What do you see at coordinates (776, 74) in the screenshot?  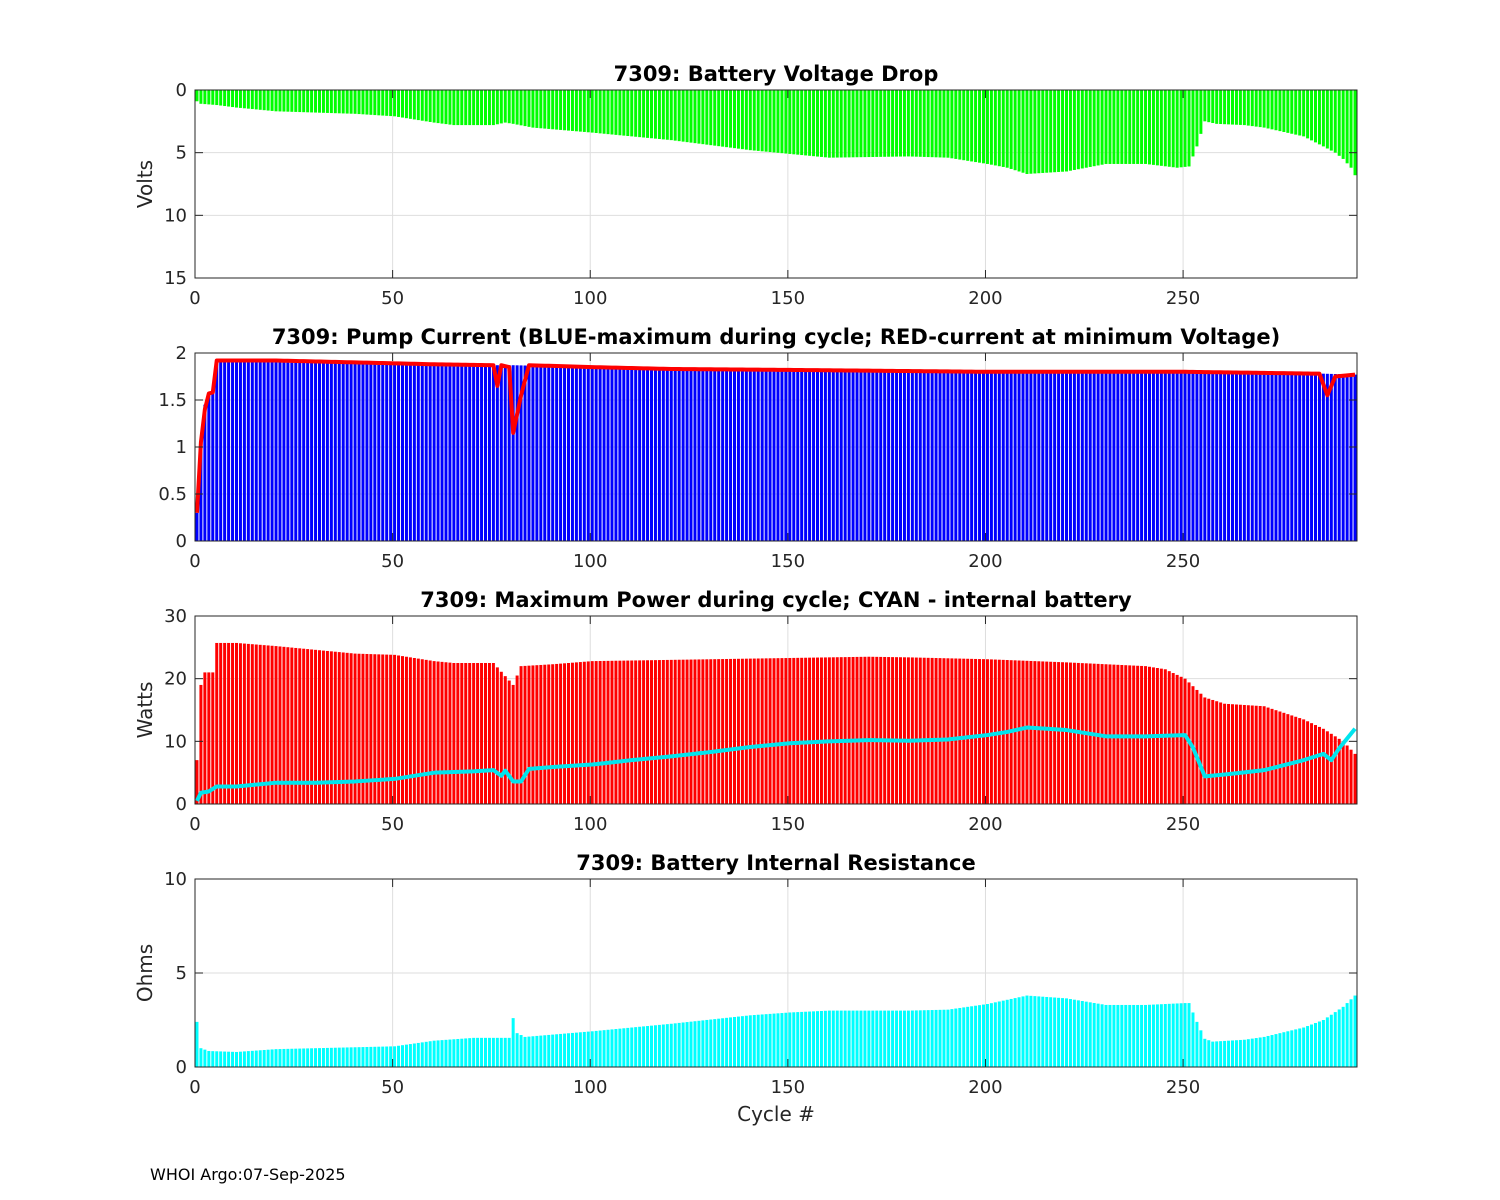 I see `panel-title: 7309: Battery Voltage Drop` at bounding box center [776, 74].